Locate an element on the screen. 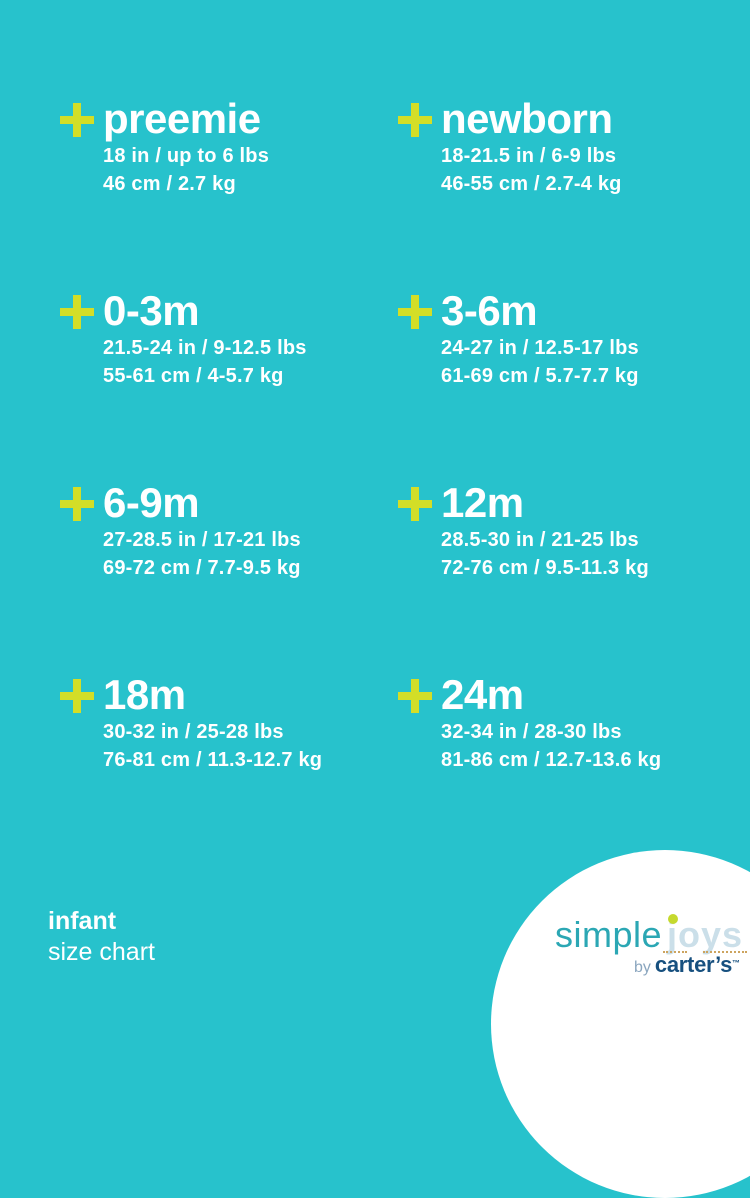  brand-logo-circle: simple joys by carter’s™ is located at coordinates (620, 1024).